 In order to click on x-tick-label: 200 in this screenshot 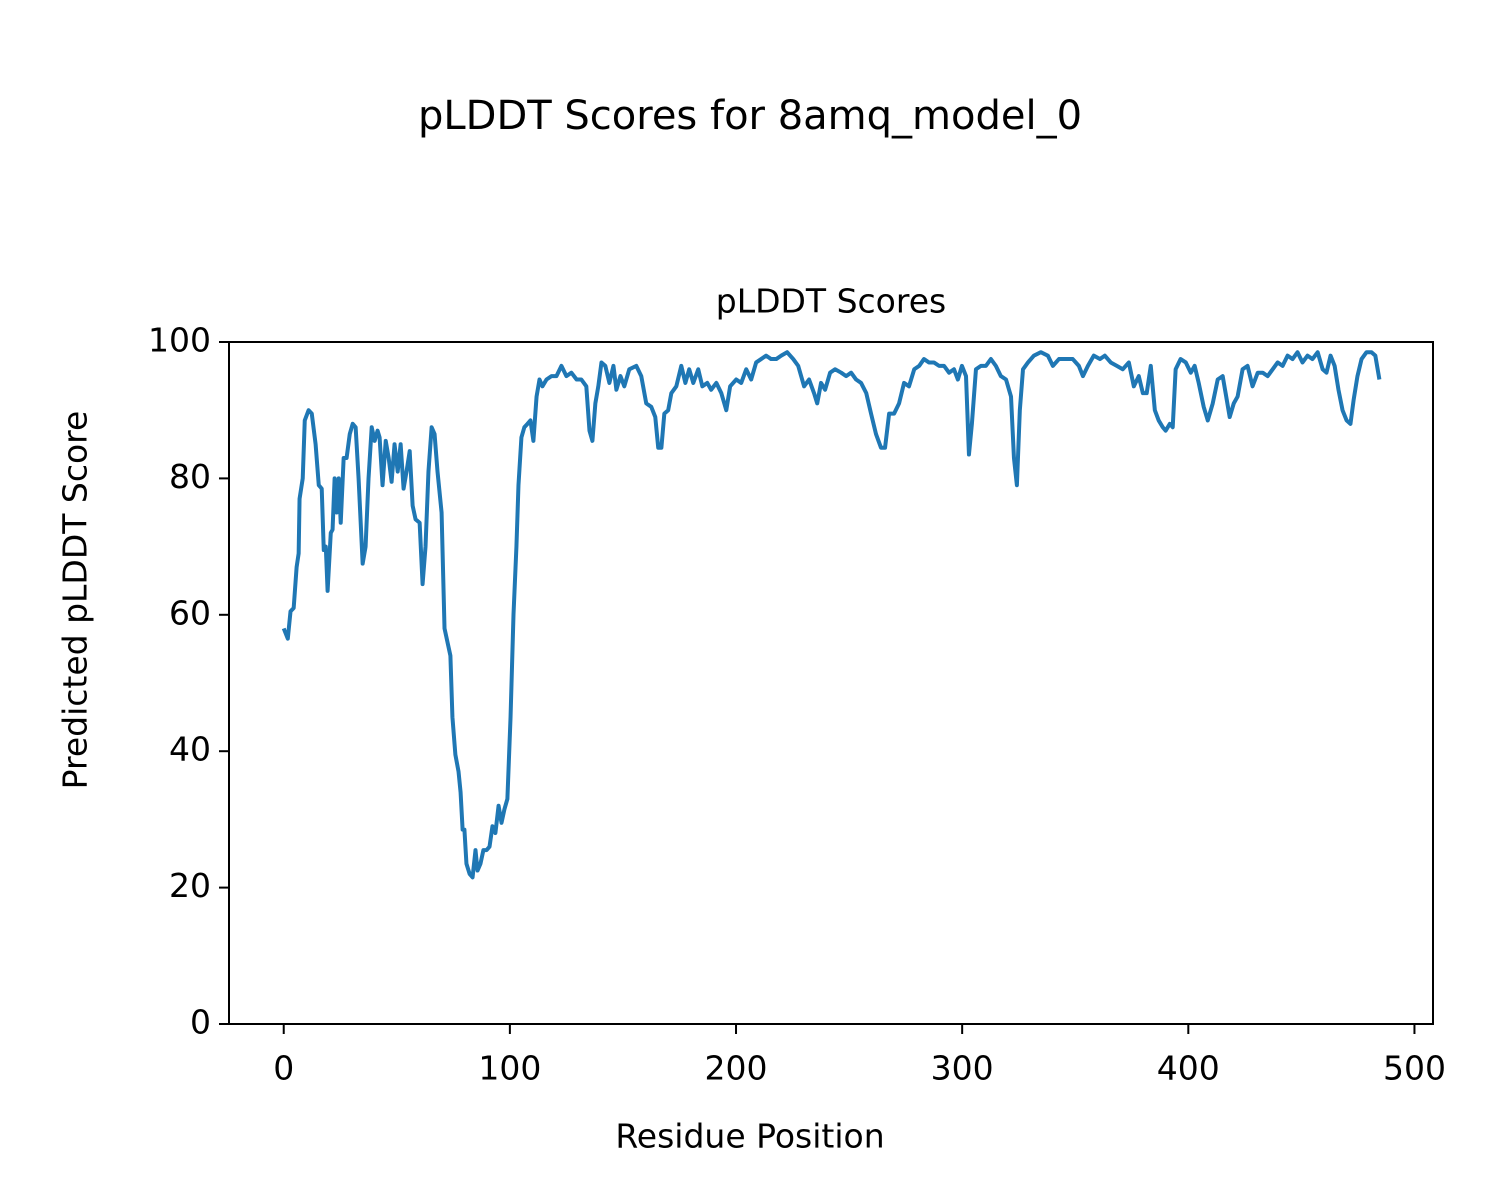, I will do `click(736, 1068)`.